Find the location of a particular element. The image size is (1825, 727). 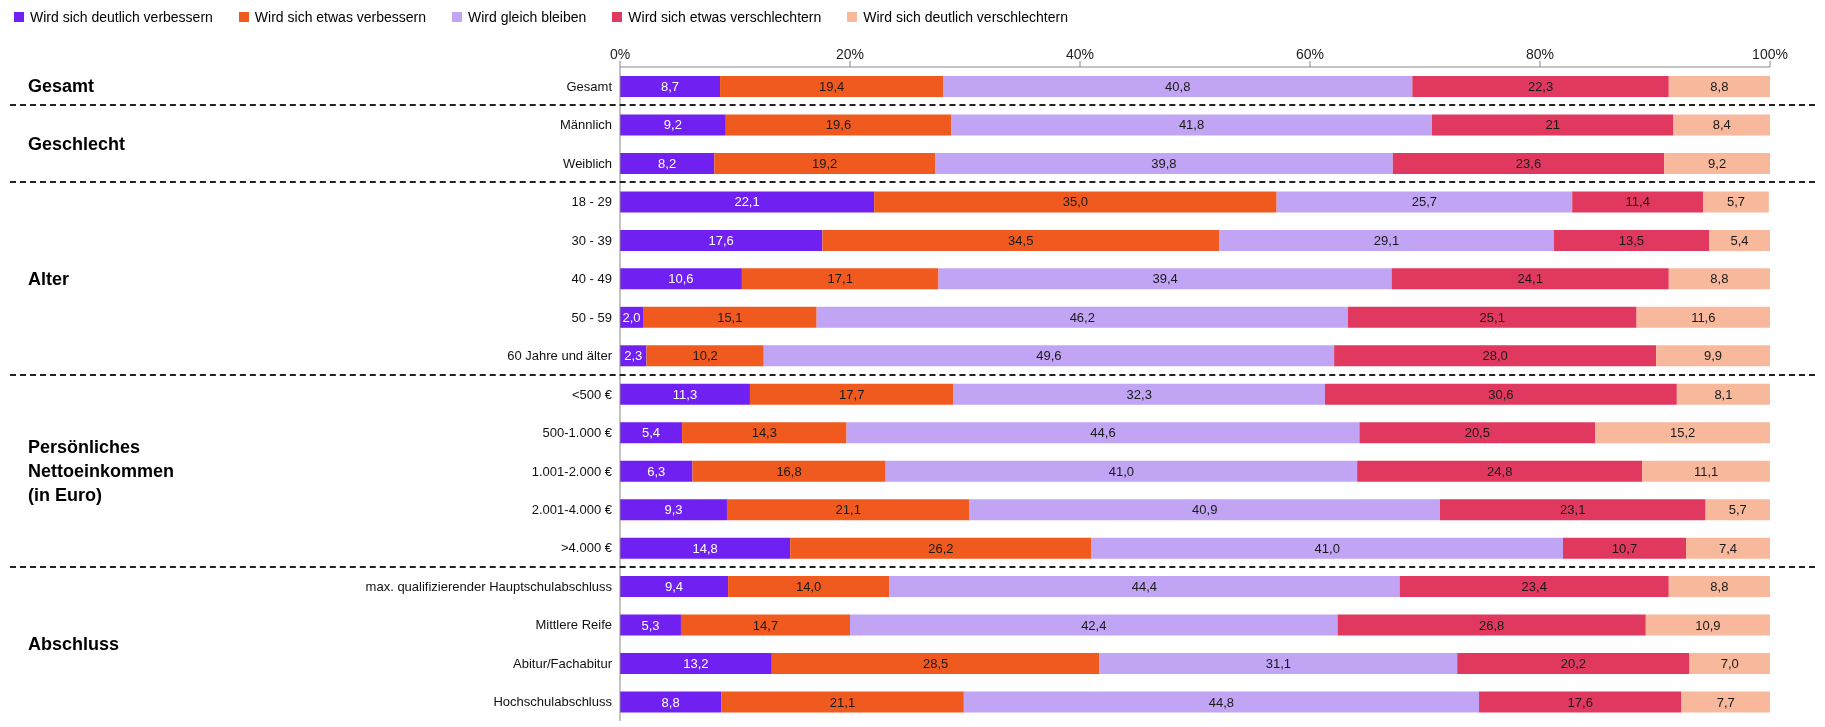

data-label: 10,2 is located at coordinates (705, 356).